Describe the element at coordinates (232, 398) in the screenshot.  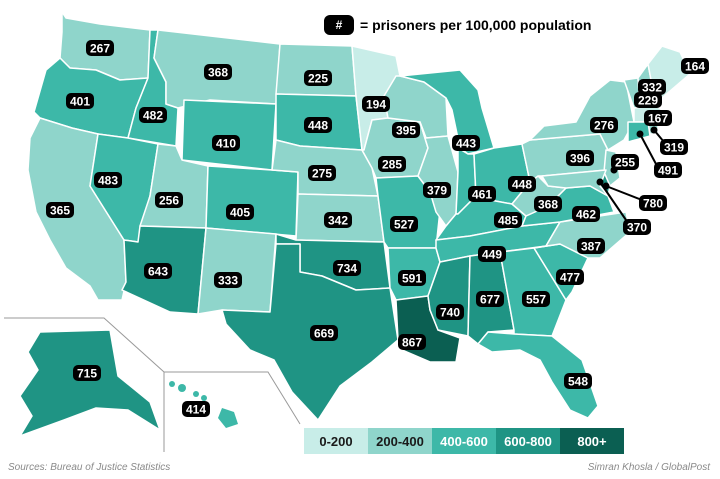
I see `hawaii-inset-border` at that location.